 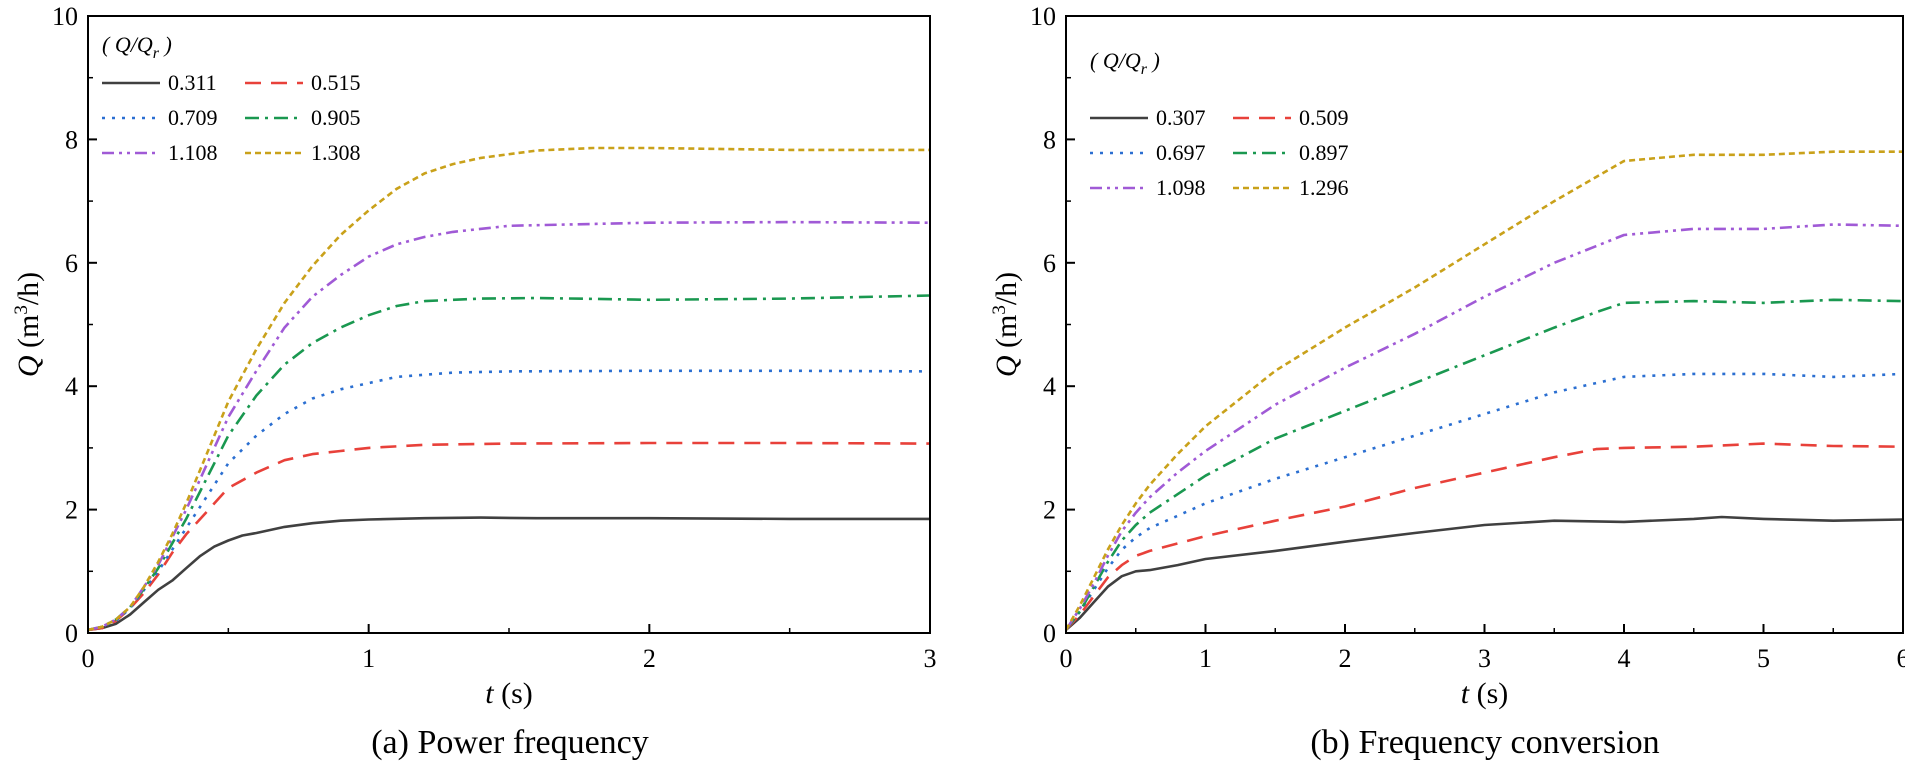 I want to click on series-line-0.307, so click(x=1484, y=573).